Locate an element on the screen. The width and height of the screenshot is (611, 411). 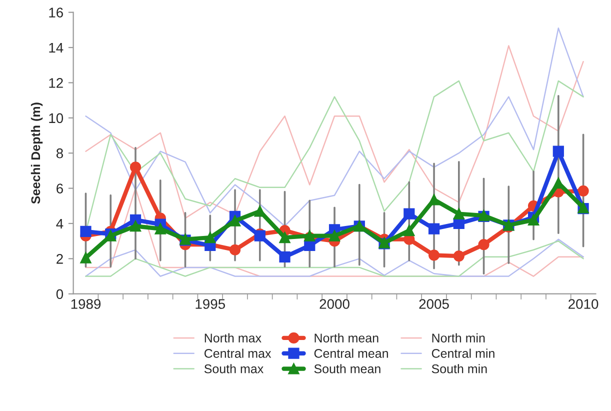
y-tick-label: 4 is located at coordinates (60, 223).